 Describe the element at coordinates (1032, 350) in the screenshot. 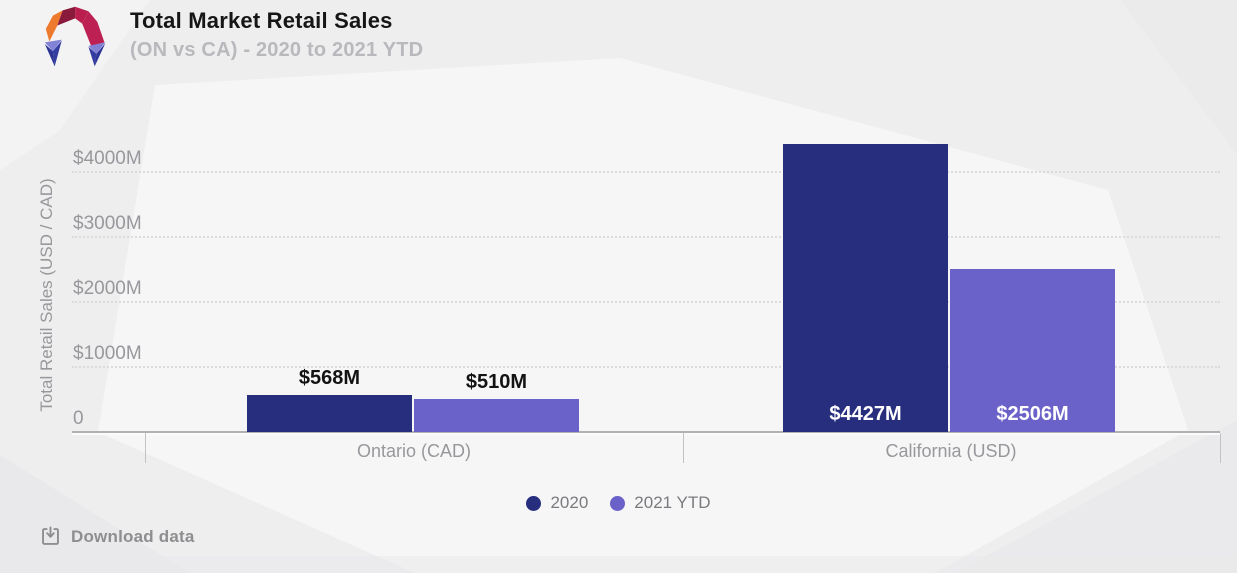

I see `bar-2021-ytd-california-usd` at that location.